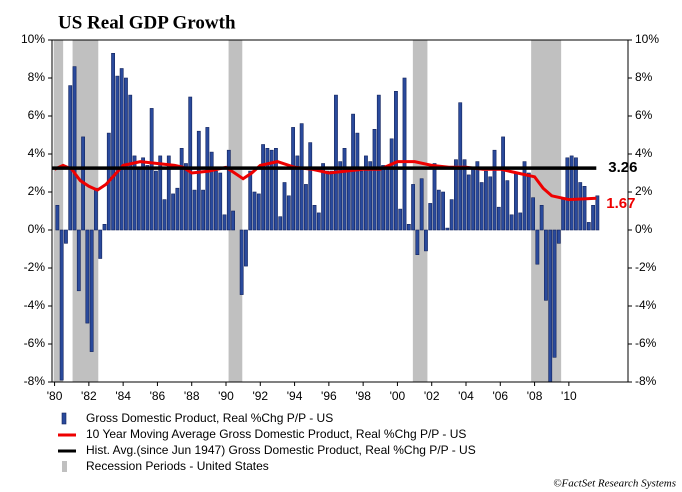 The width and height of the screenshot is (682, 492). Describe the element at coordinates (620, 203) in the screenshot. I see `end-label: 1.67` at that location.